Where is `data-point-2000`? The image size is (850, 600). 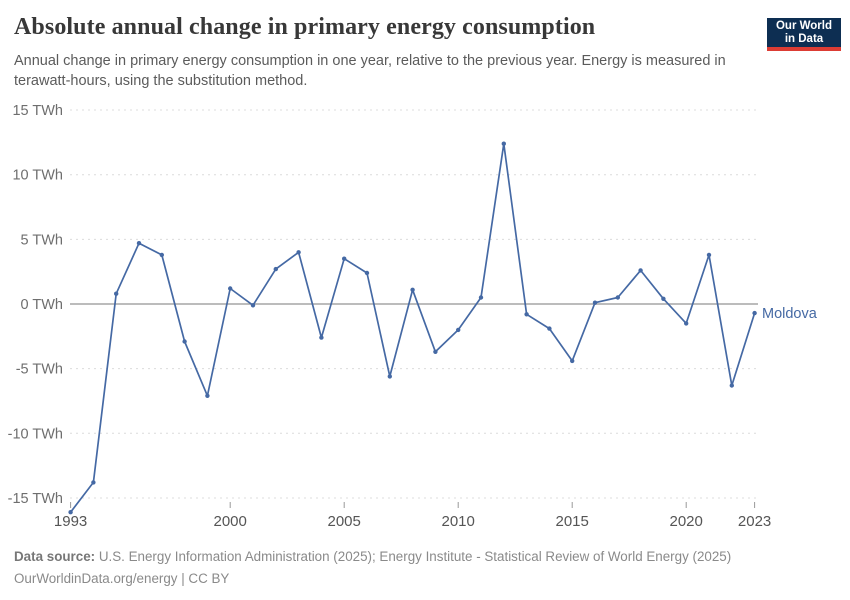 data-point-2000 is located at coordinates (230, 288).